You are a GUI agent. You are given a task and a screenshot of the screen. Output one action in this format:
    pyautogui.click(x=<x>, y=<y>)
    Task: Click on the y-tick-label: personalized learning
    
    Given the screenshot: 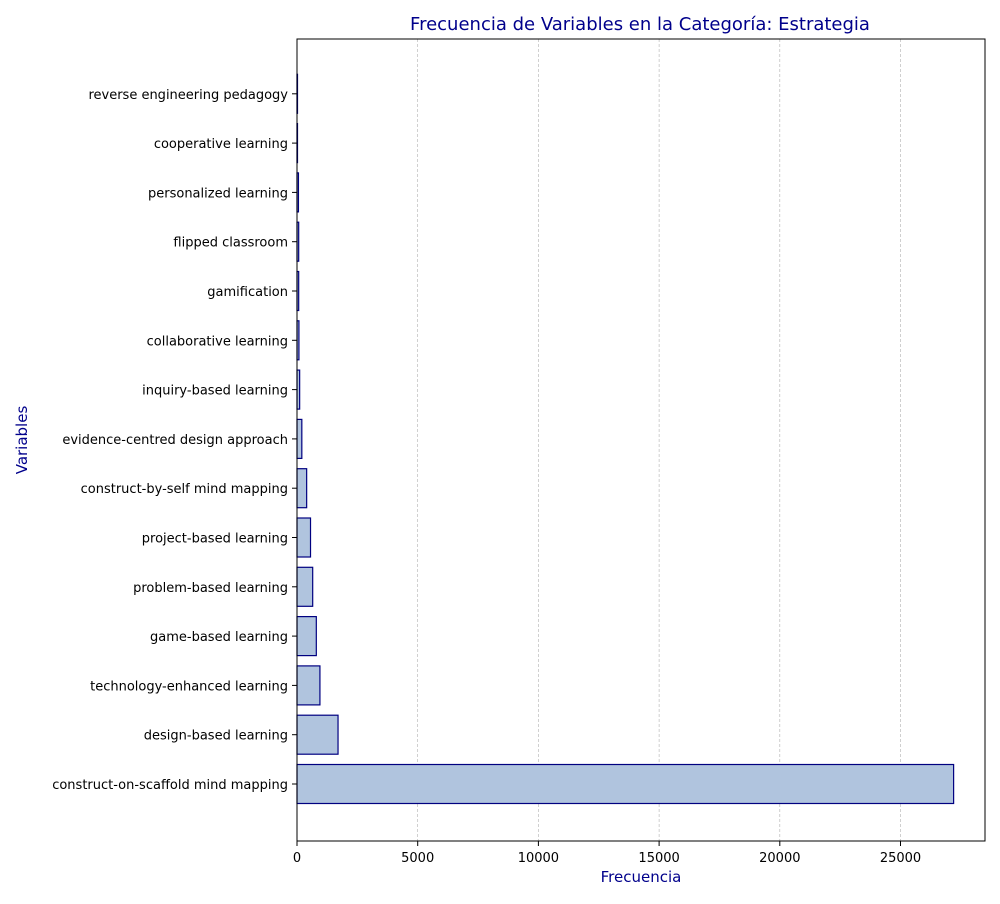 What is the action you would take?
    pyautogui.click(x=218, y=193)
    